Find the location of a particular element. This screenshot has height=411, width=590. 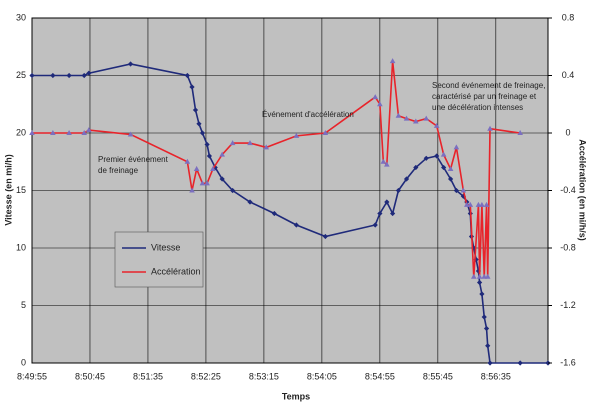

x-tick-label: 8:54:05 is located at coordinates (322, 376).